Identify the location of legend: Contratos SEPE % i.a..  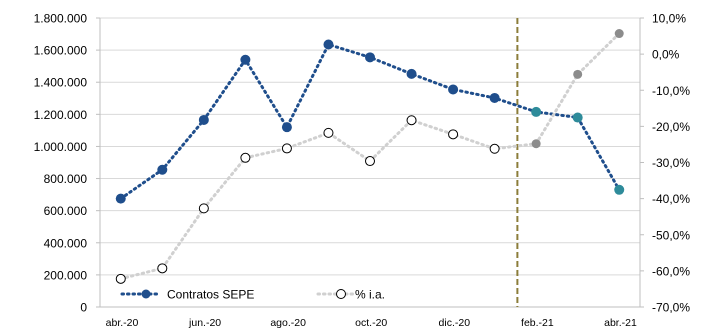
(252, 295).